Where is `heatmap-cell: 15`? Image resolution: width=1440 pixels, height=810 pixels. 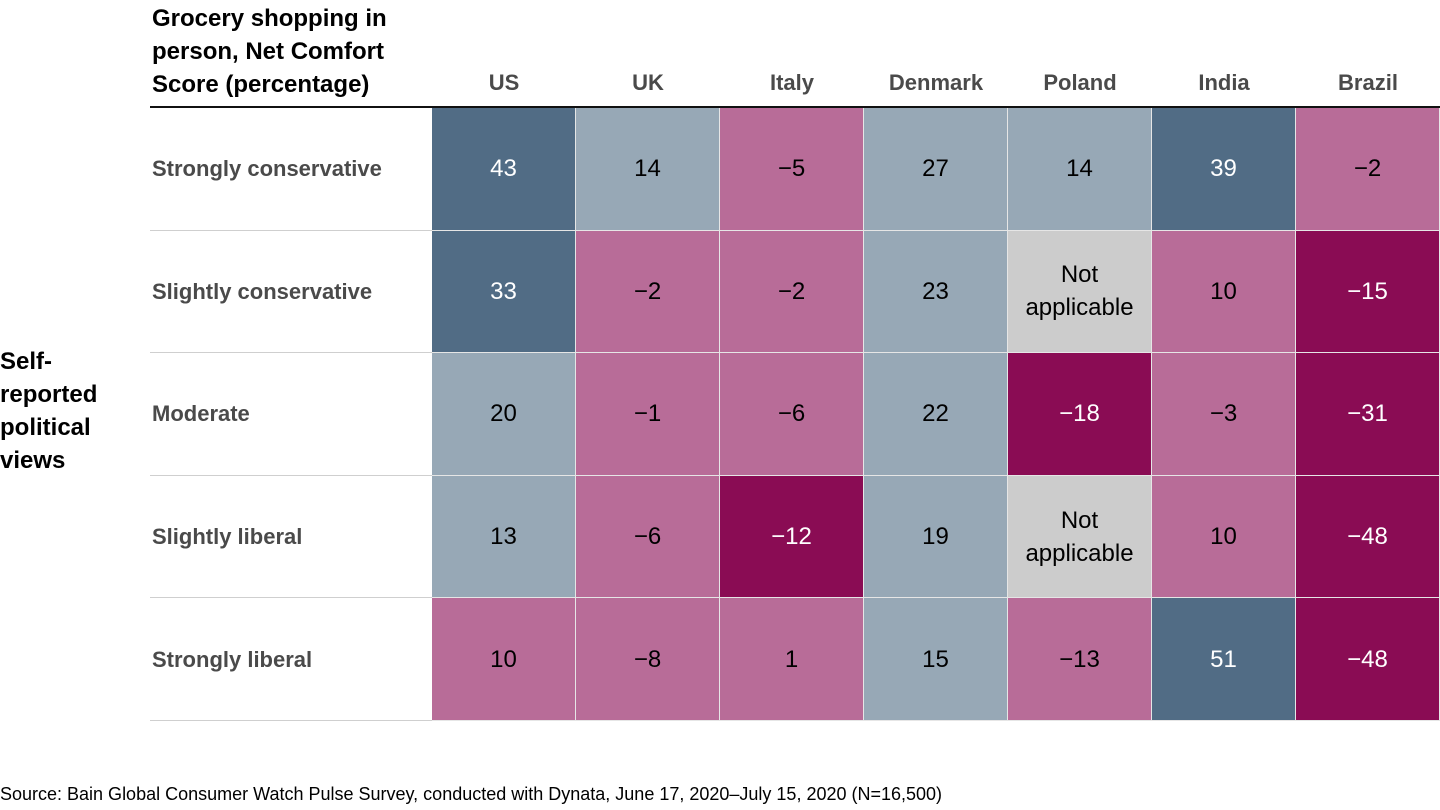 heatmap-cell: 15 is located at coordinates (936, 659).